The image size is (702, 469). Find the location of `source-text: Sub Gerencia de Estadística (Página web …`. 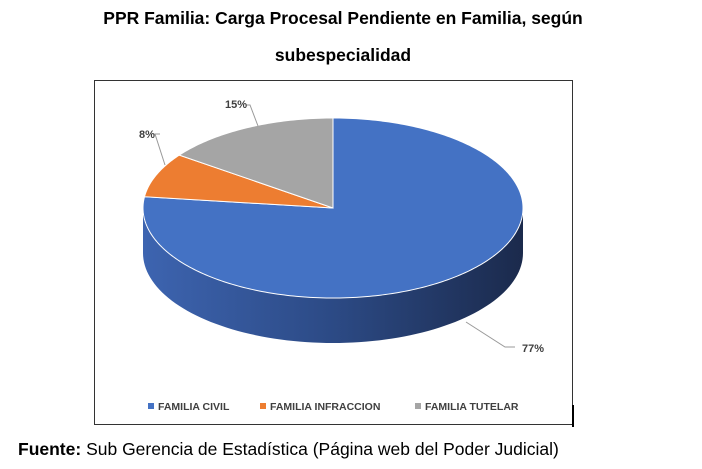

source-text: Sub Gerencia de Estadística (Página web … is located at coordinates (320, 449).